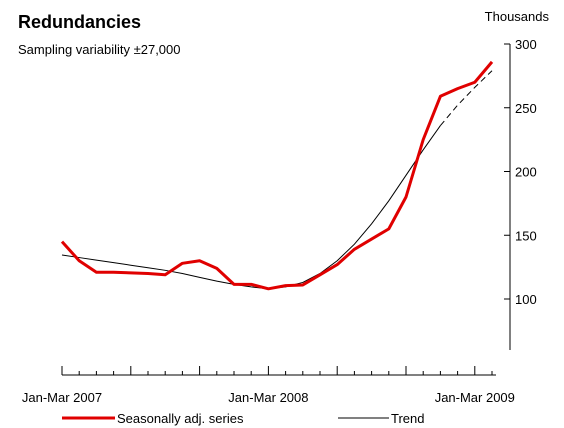  What do you see at coordinates (517, 16) in the screenshot?
I see `unit-label: Thousands` at bounding box center [517, 16].